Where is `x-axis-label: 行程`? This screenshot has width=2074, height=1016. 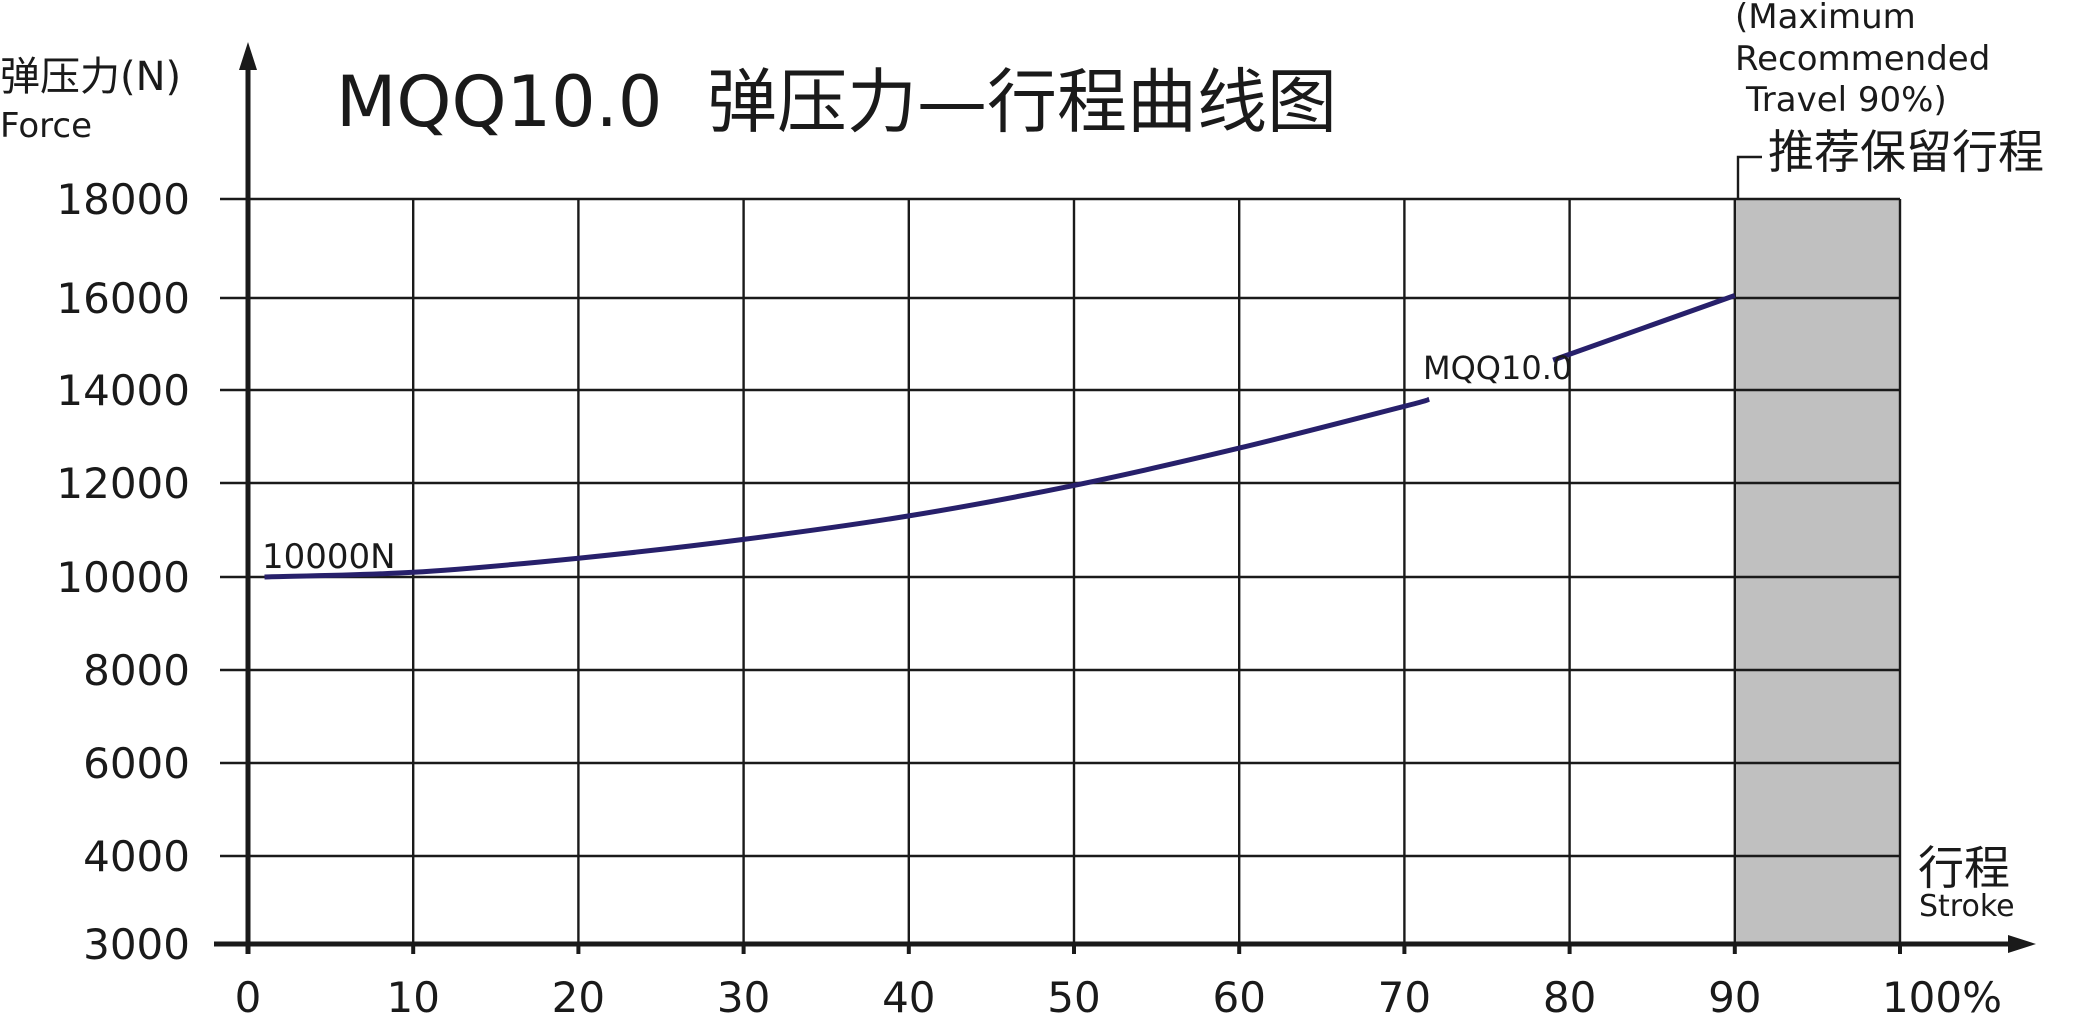
x-axis-label: 行程 is located at coordinates (1964, 868).